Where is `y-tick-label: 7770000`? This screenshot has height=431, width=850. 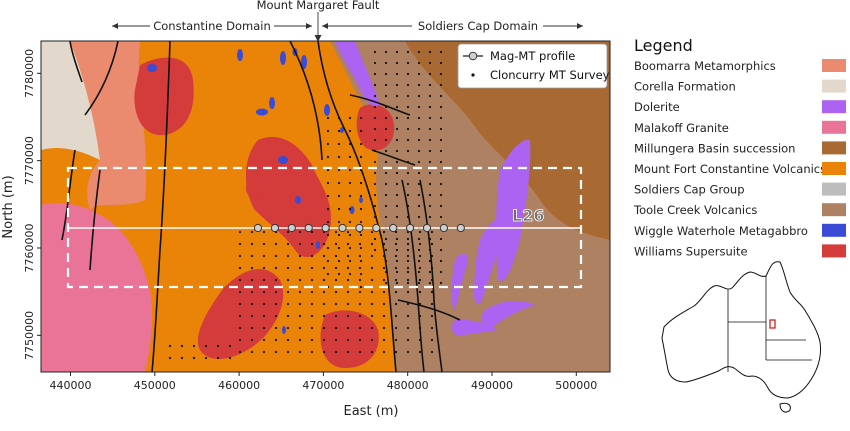 y-tick-label: 7770000 is located at coordinates (29, 160).